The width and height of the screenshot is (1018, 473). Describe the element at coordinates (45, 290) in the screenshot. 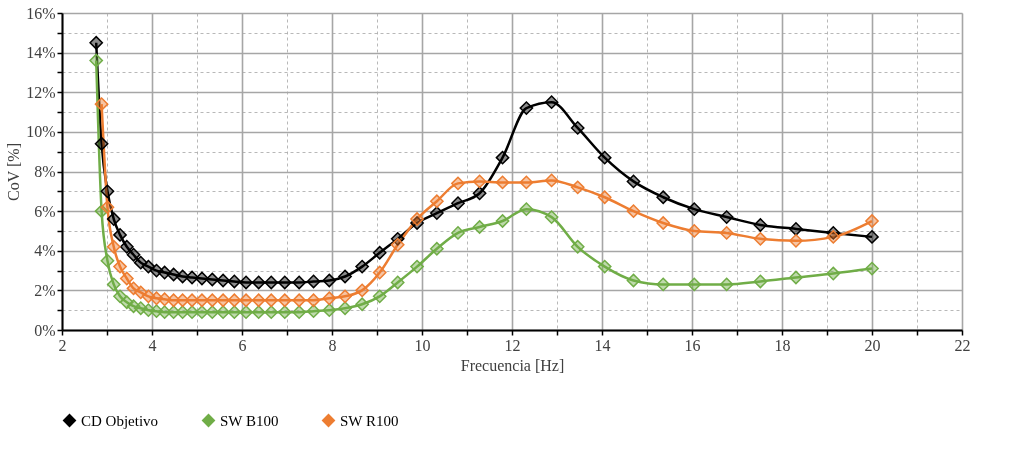

I see `y-tick-label: 2%` at that location.